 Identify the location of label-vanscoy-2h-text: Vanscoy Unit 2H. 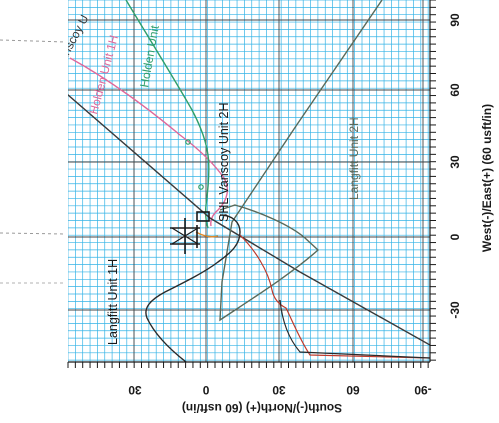
(224, 148).